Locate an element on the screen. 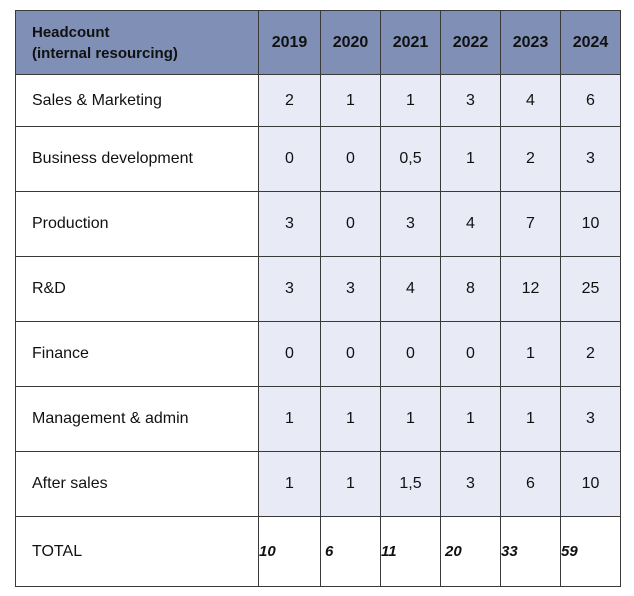 Image resolution: width=634 pixels, height=596 pixels. row-label: R&D is located at coordinates (137, 289).